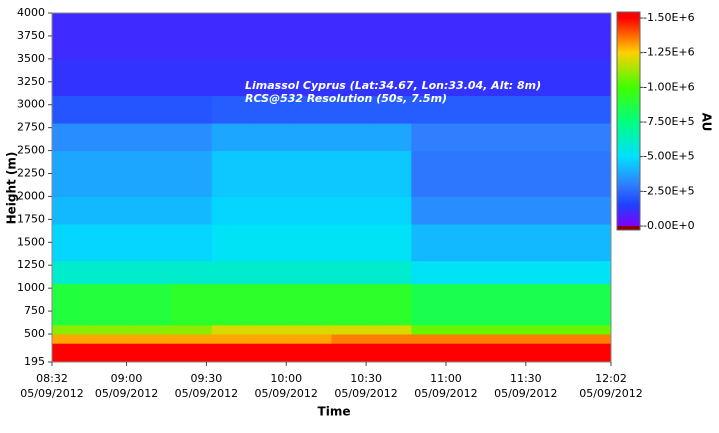 The width and height of the screenshot is (719, 433). I want to click on colorbar-under, so click(628, 228).